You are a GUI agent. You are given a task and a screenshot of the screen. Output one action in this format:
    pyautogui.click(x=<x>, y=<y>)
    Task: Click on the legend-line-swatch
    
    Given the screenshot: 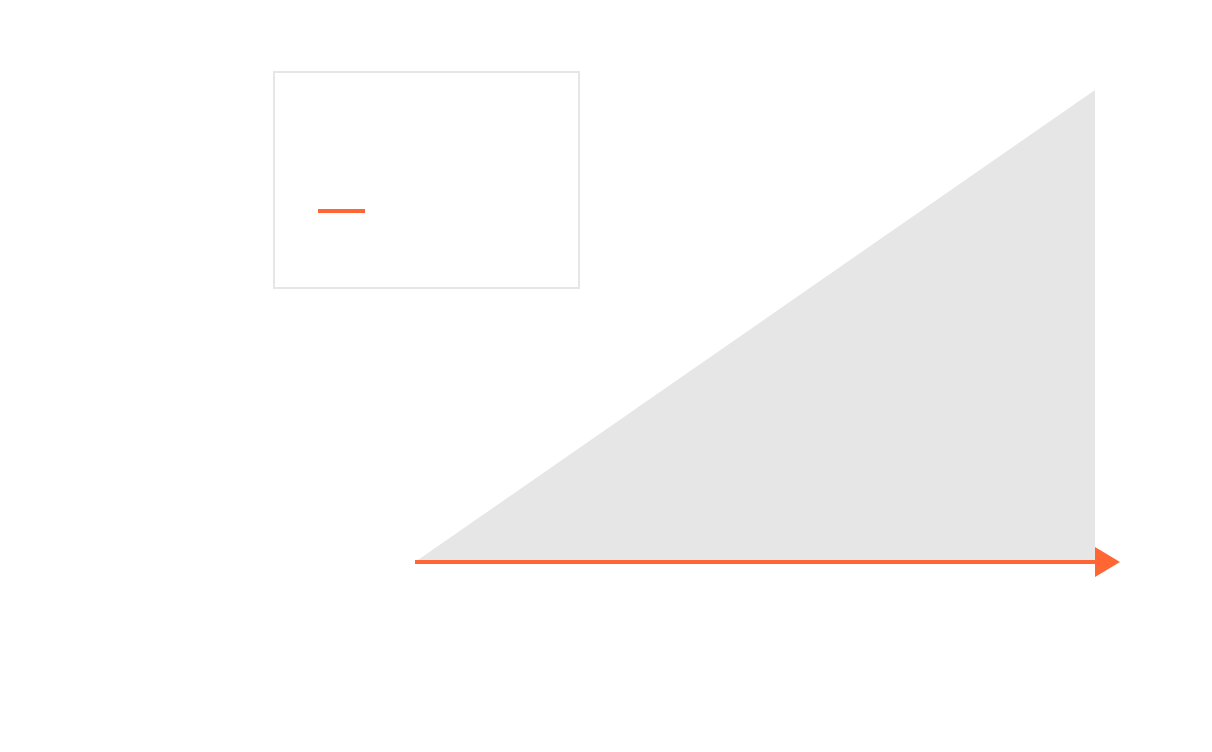 What is the action you would take?
    pyautogui.click(x=341, y=211)
    